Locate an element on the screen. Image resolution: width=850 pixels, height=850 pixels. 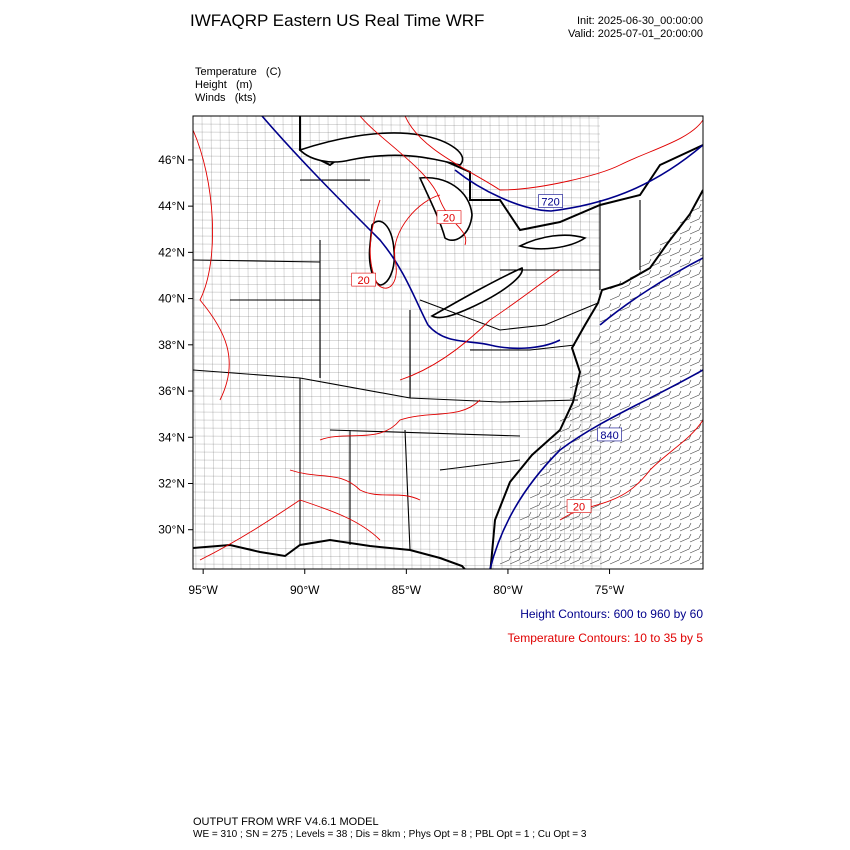
lon-tick-label: 95°W is located at coordinates (203, 590).